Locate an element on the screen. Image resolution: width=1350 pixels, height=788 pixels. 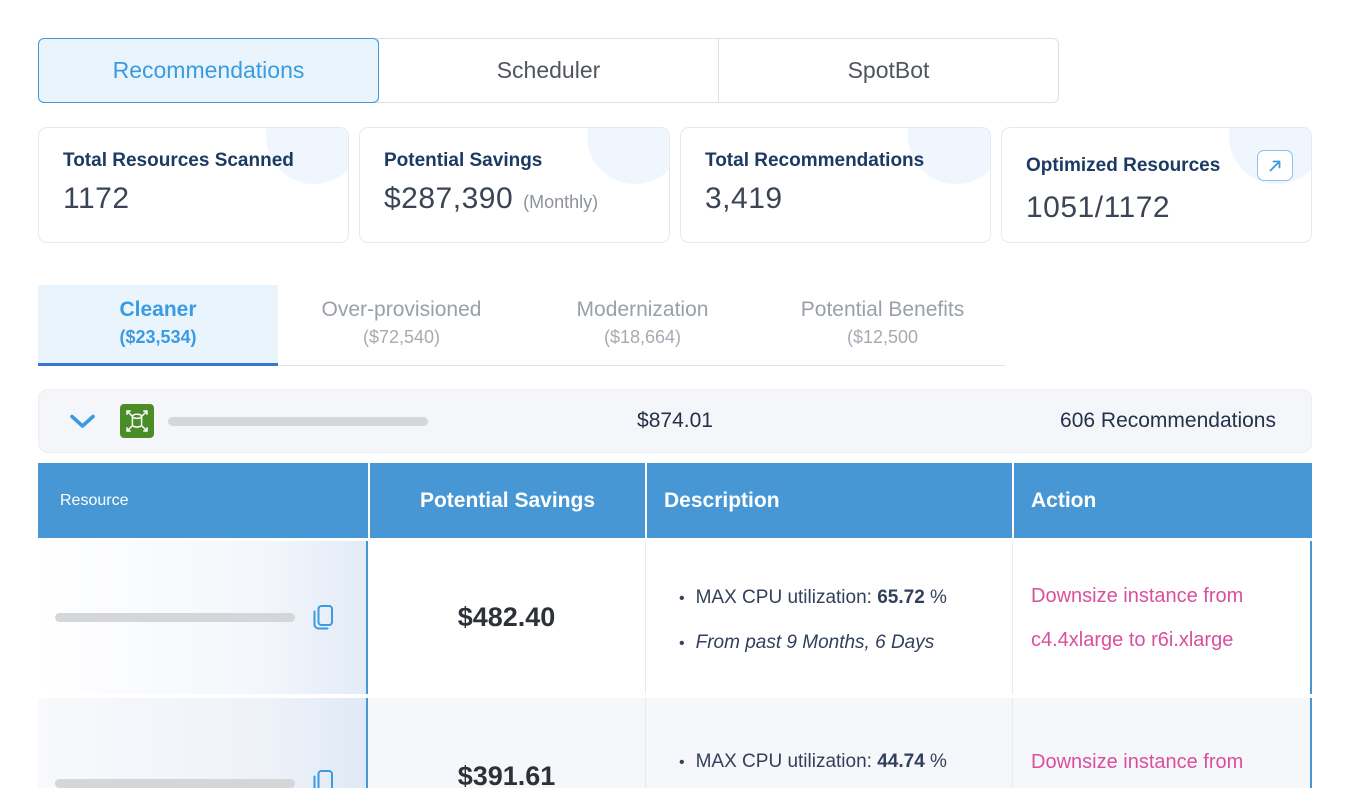
recommendation-group-row: $874.01 606 Recommendations is located at coordinates (675, 421).